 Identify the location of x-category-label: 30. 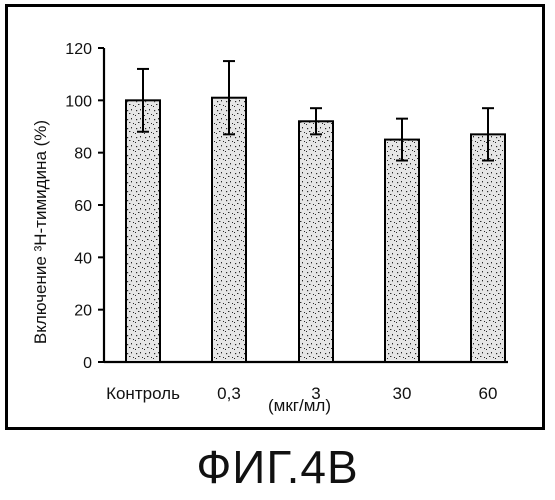
(402, 393).